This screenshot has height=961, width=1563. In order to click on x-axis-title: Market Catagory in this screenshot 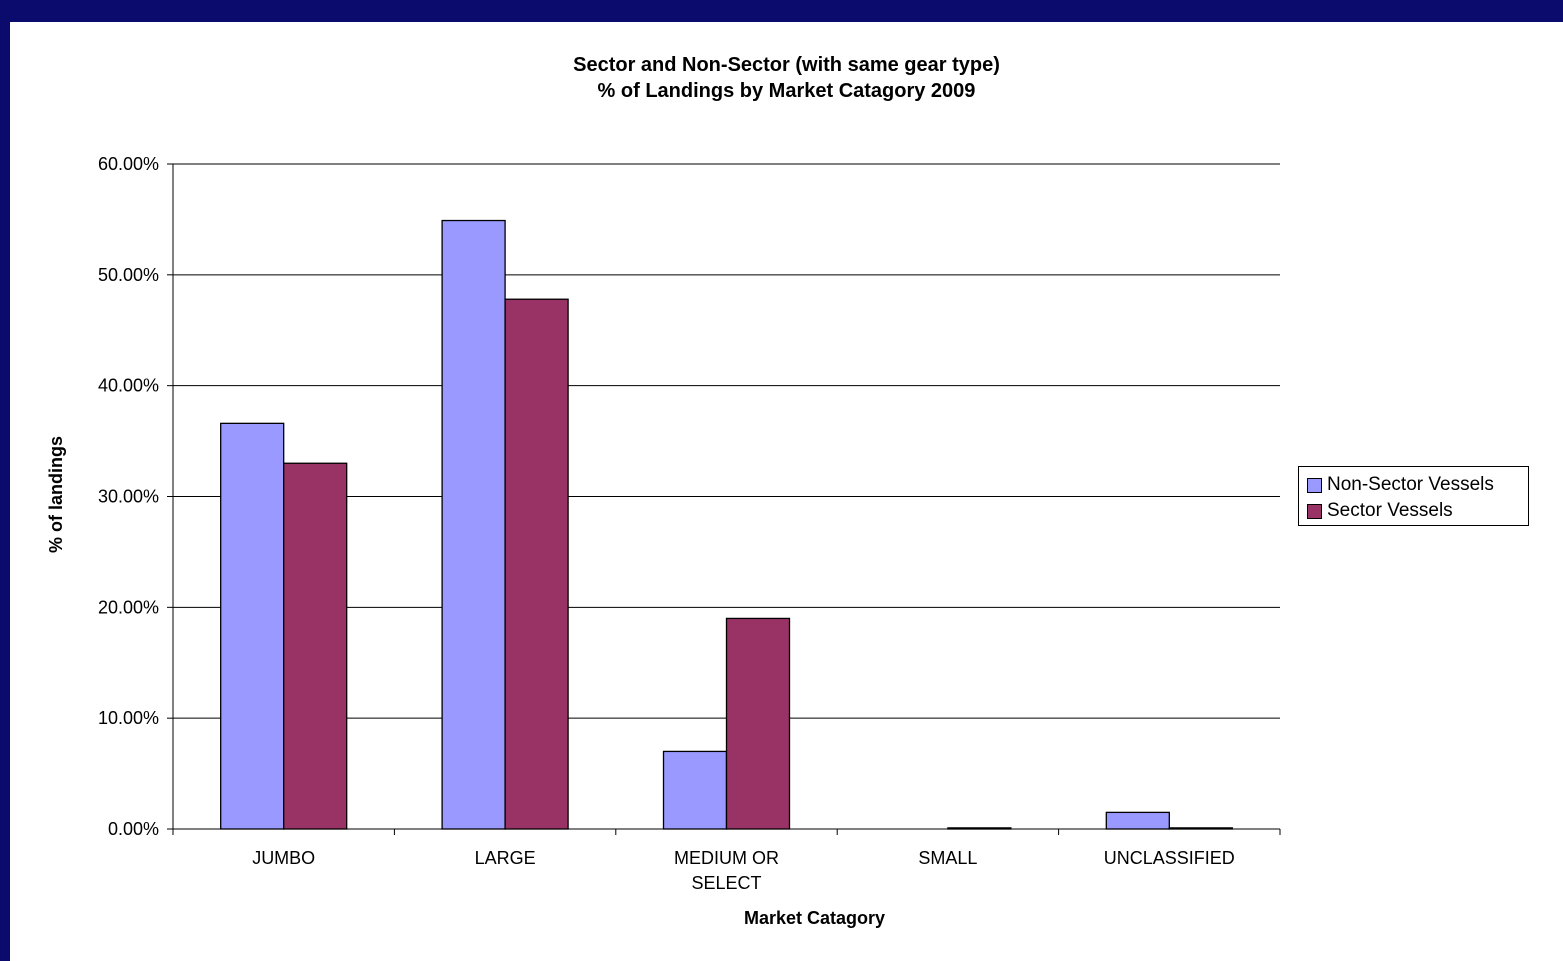, I will do `click(814, 918)`.